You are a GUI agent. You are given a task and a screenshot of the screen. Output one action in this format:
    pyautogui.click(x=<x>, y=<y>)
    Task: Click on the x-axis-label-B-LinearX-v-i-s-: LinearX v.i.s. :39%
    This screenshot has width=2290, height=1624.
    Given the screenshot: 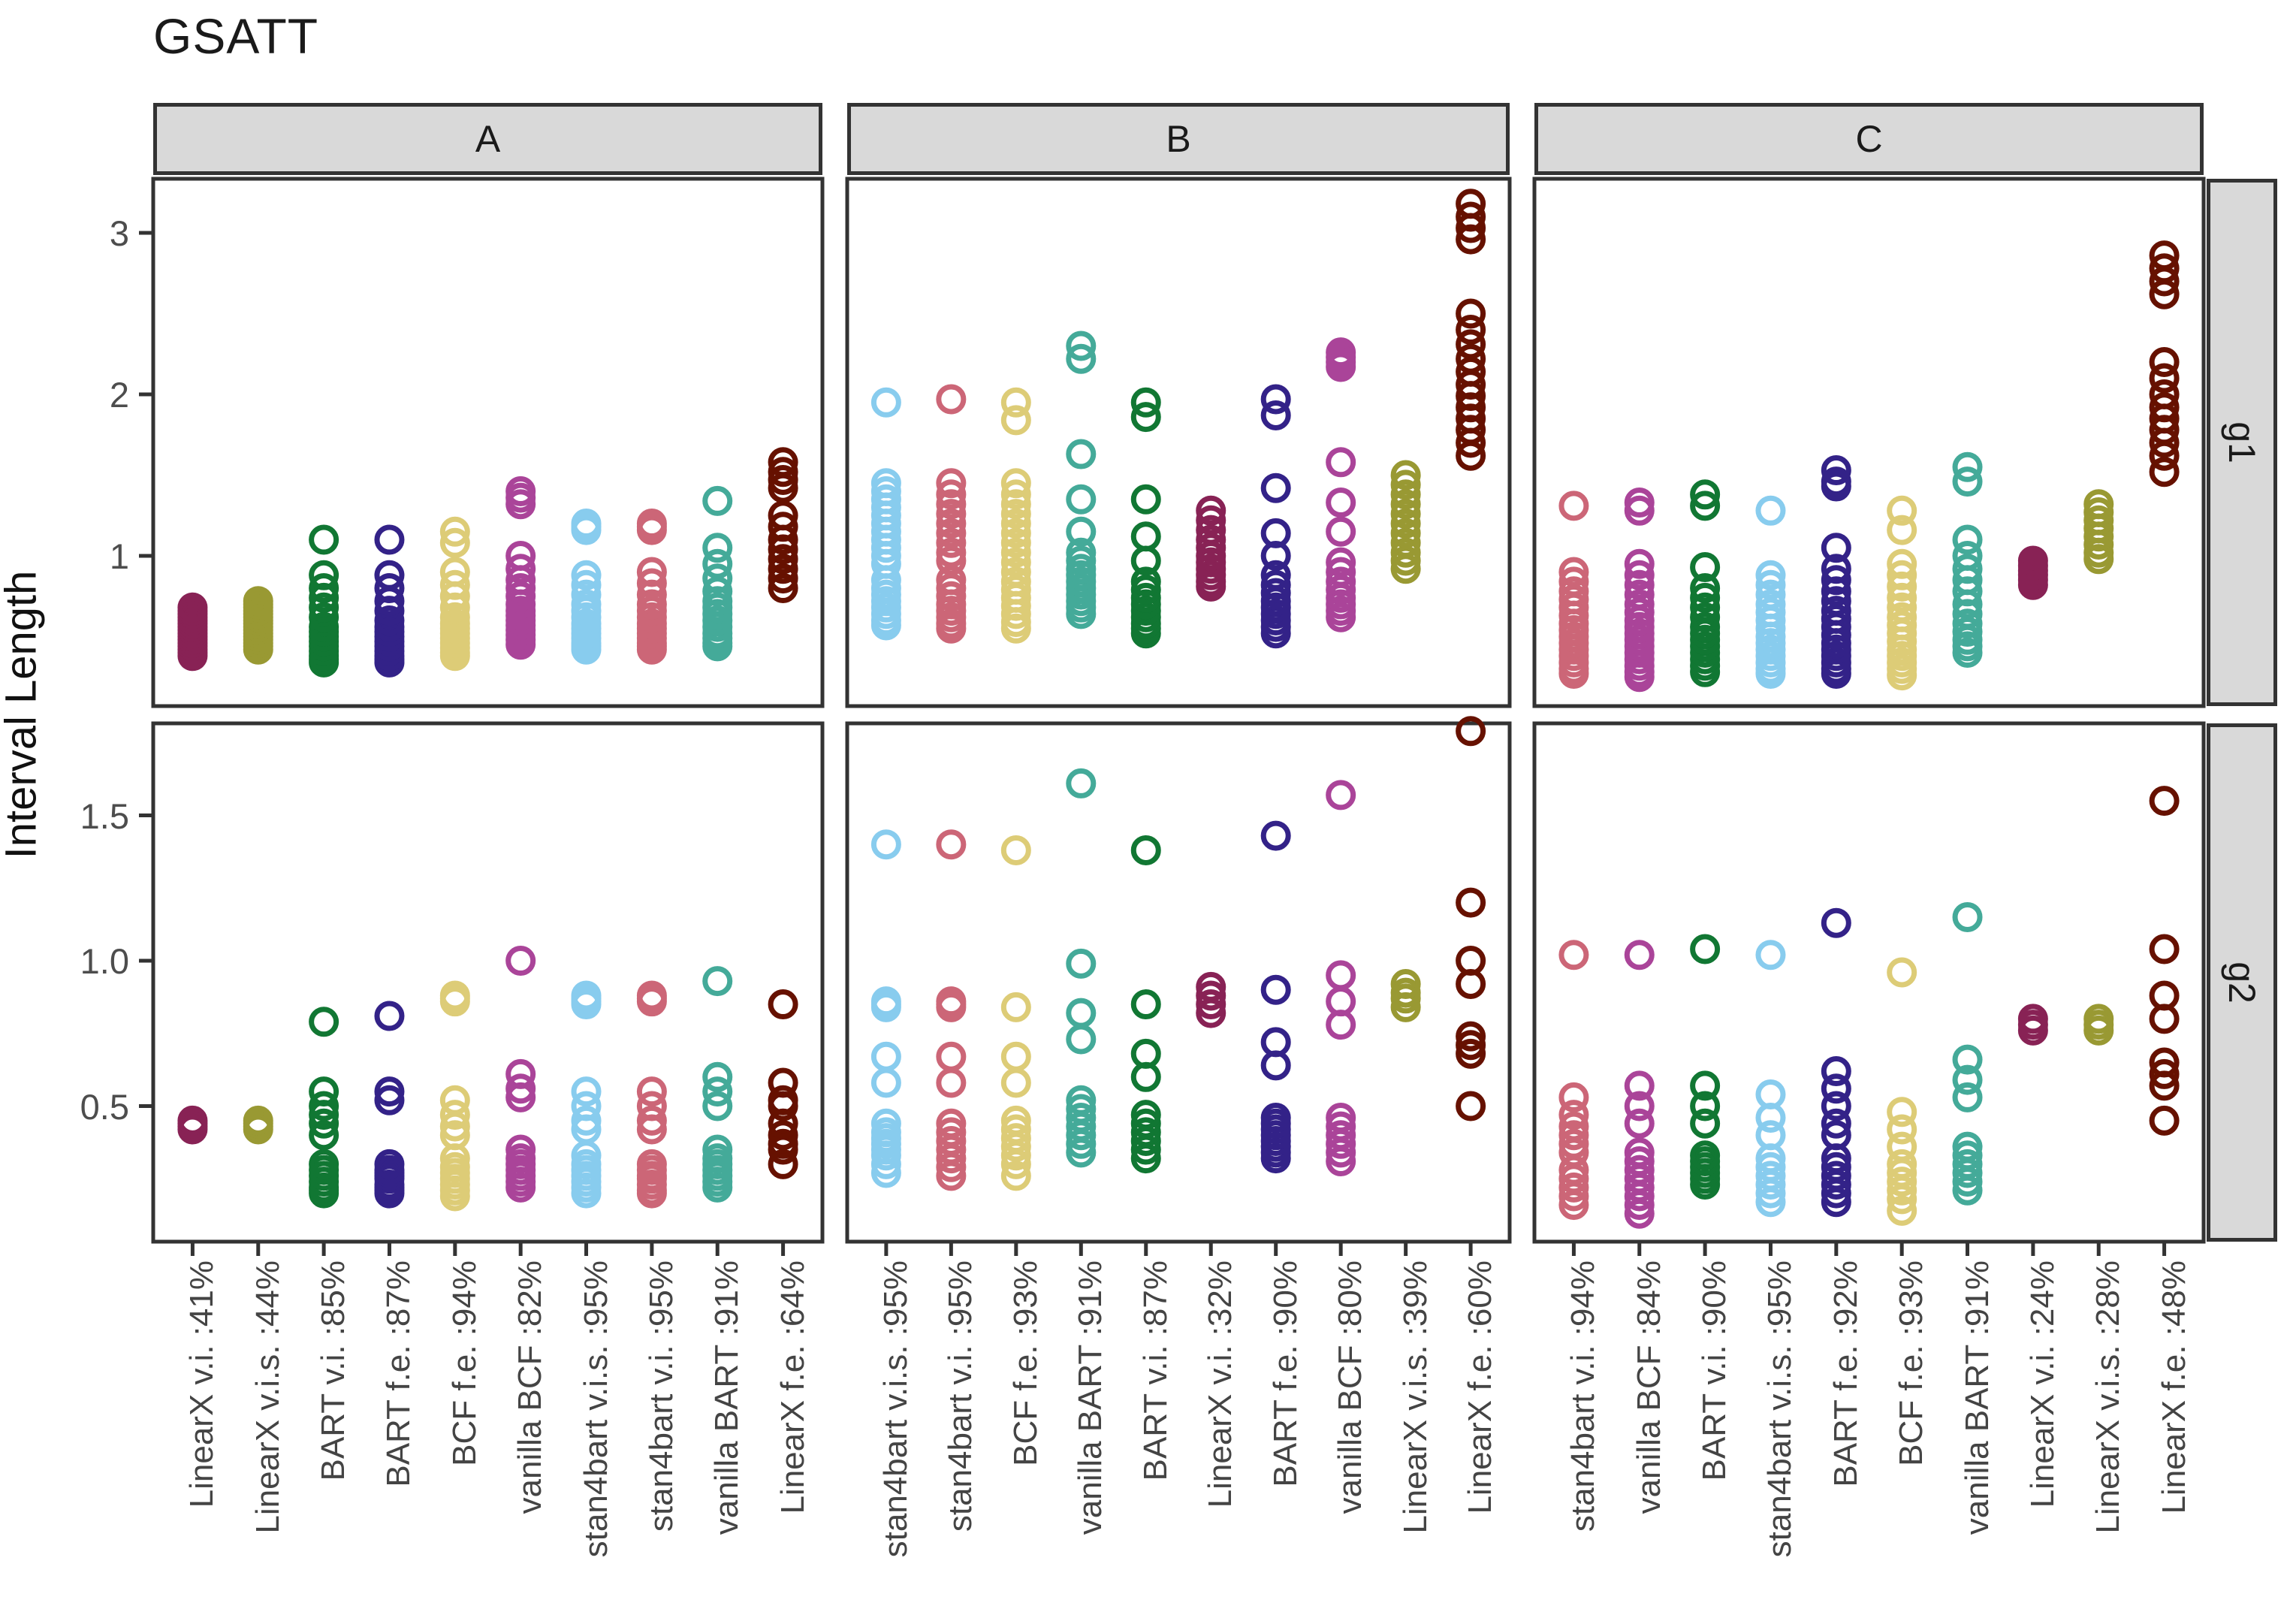 What is the action you would take?
    pyautogui.click(x=1415, y=1397)
    